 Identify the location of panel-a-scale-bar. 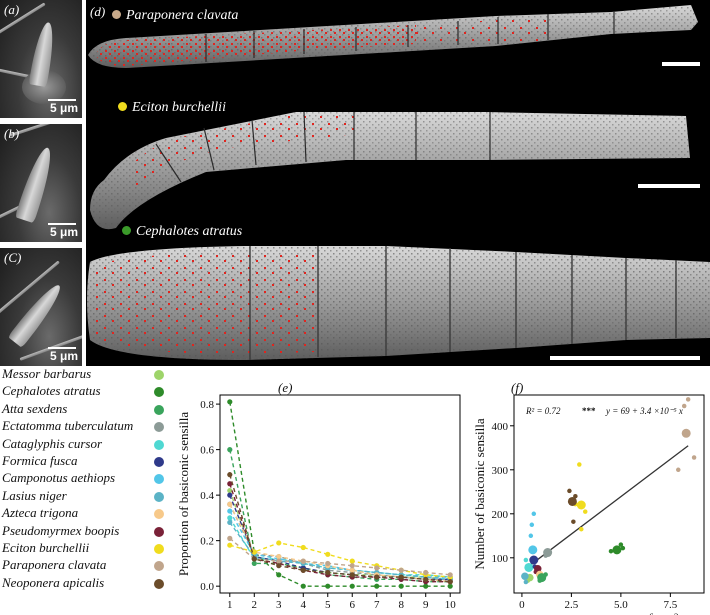
(62, 100).